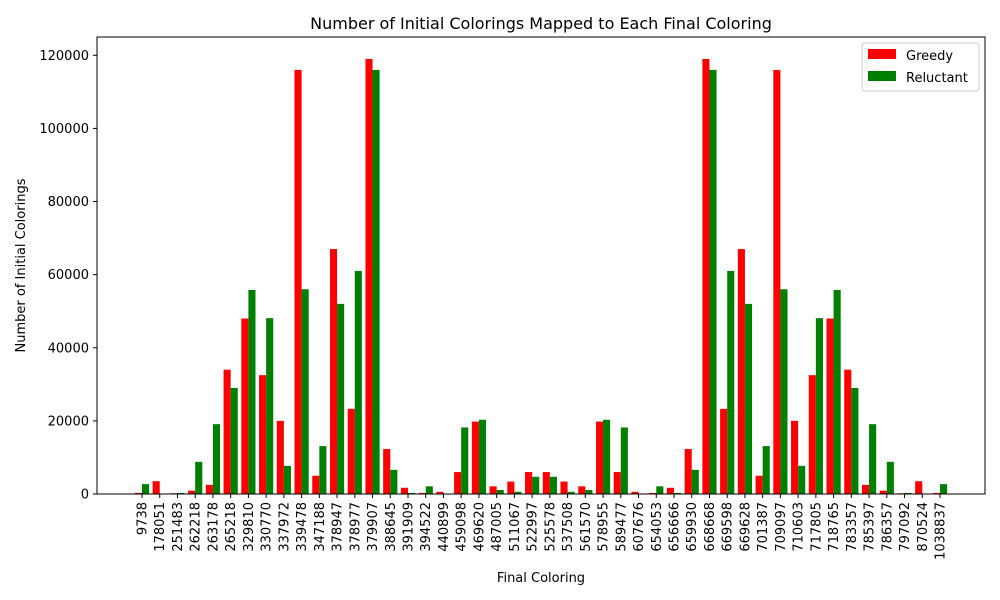 Image resolution: width=1000 pixels, height=600 pixels. What do you see at coordinates (64, 129) in the screenshot?
I see `y-tick-label: 100000` at bounding box center [64, 129].